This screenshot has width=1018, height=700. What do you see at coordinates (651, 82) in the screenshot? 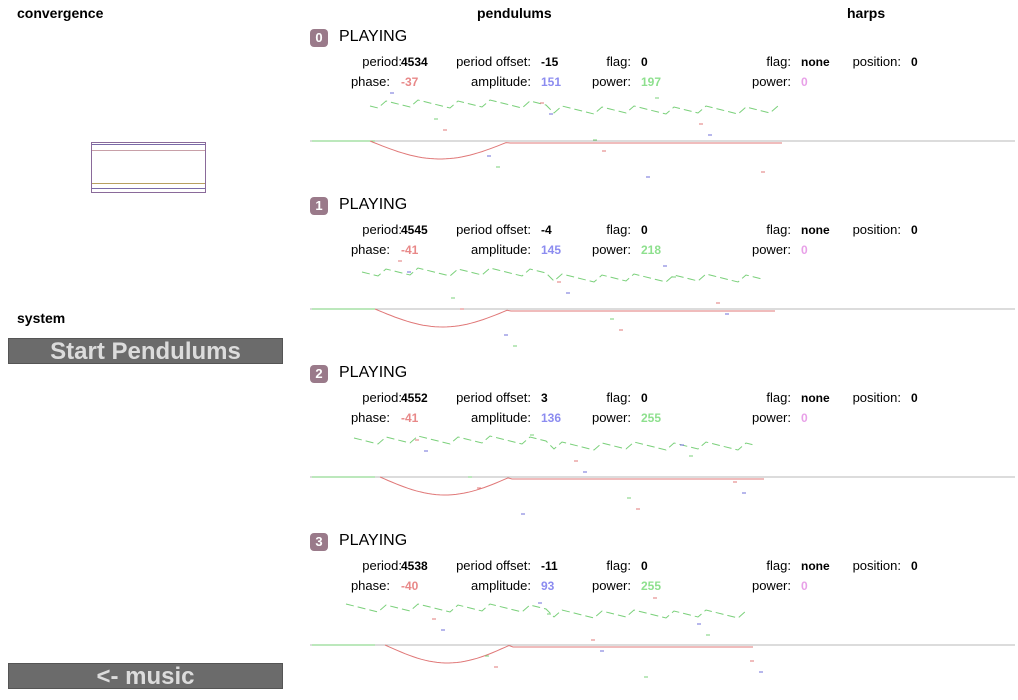
I see `power-value: 197` at bounding box center [651, 82].